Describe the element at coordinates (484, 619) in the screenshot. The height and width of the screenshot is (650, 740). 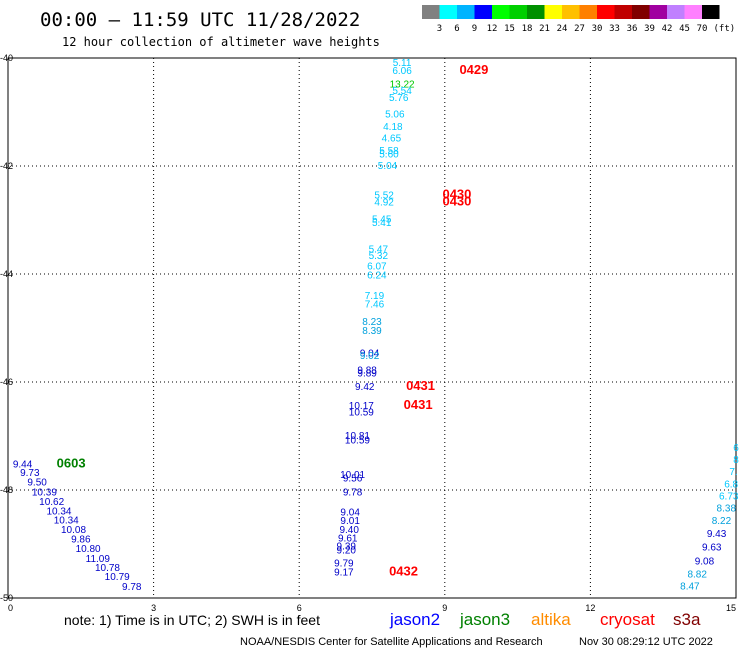
I see `satellite-name: jason3` at that location.